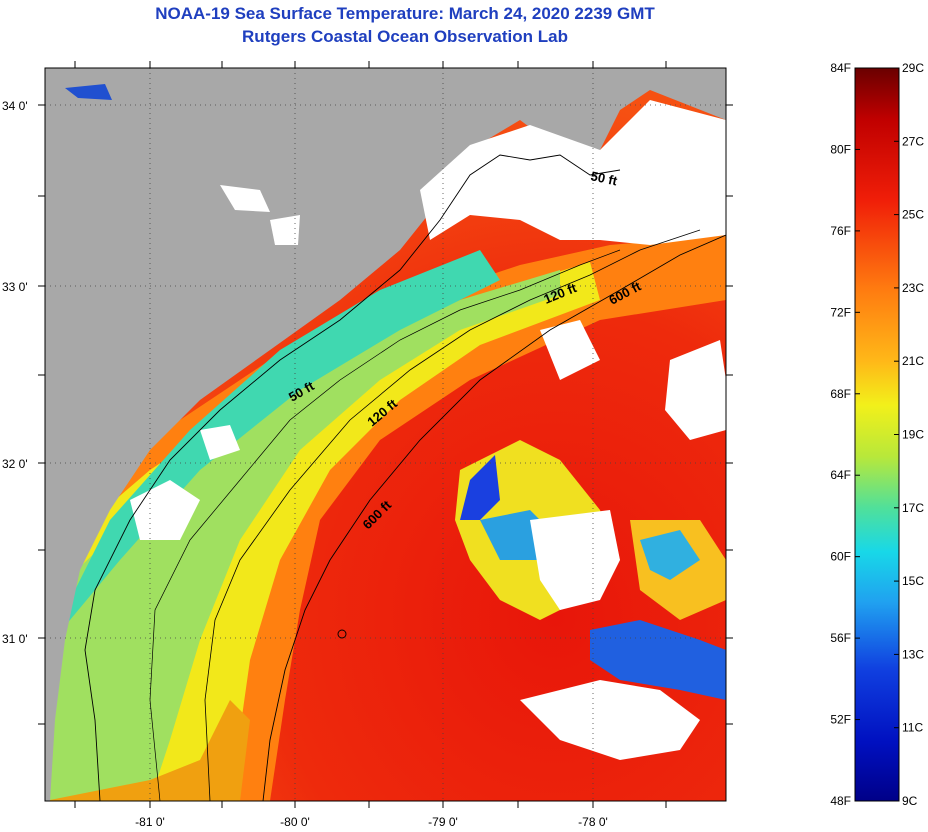 This screenshot has height=832, width=928. Describe the element at coordinates (165, 510) in the screenshot. I see `cloud-patch-coast` at that location.